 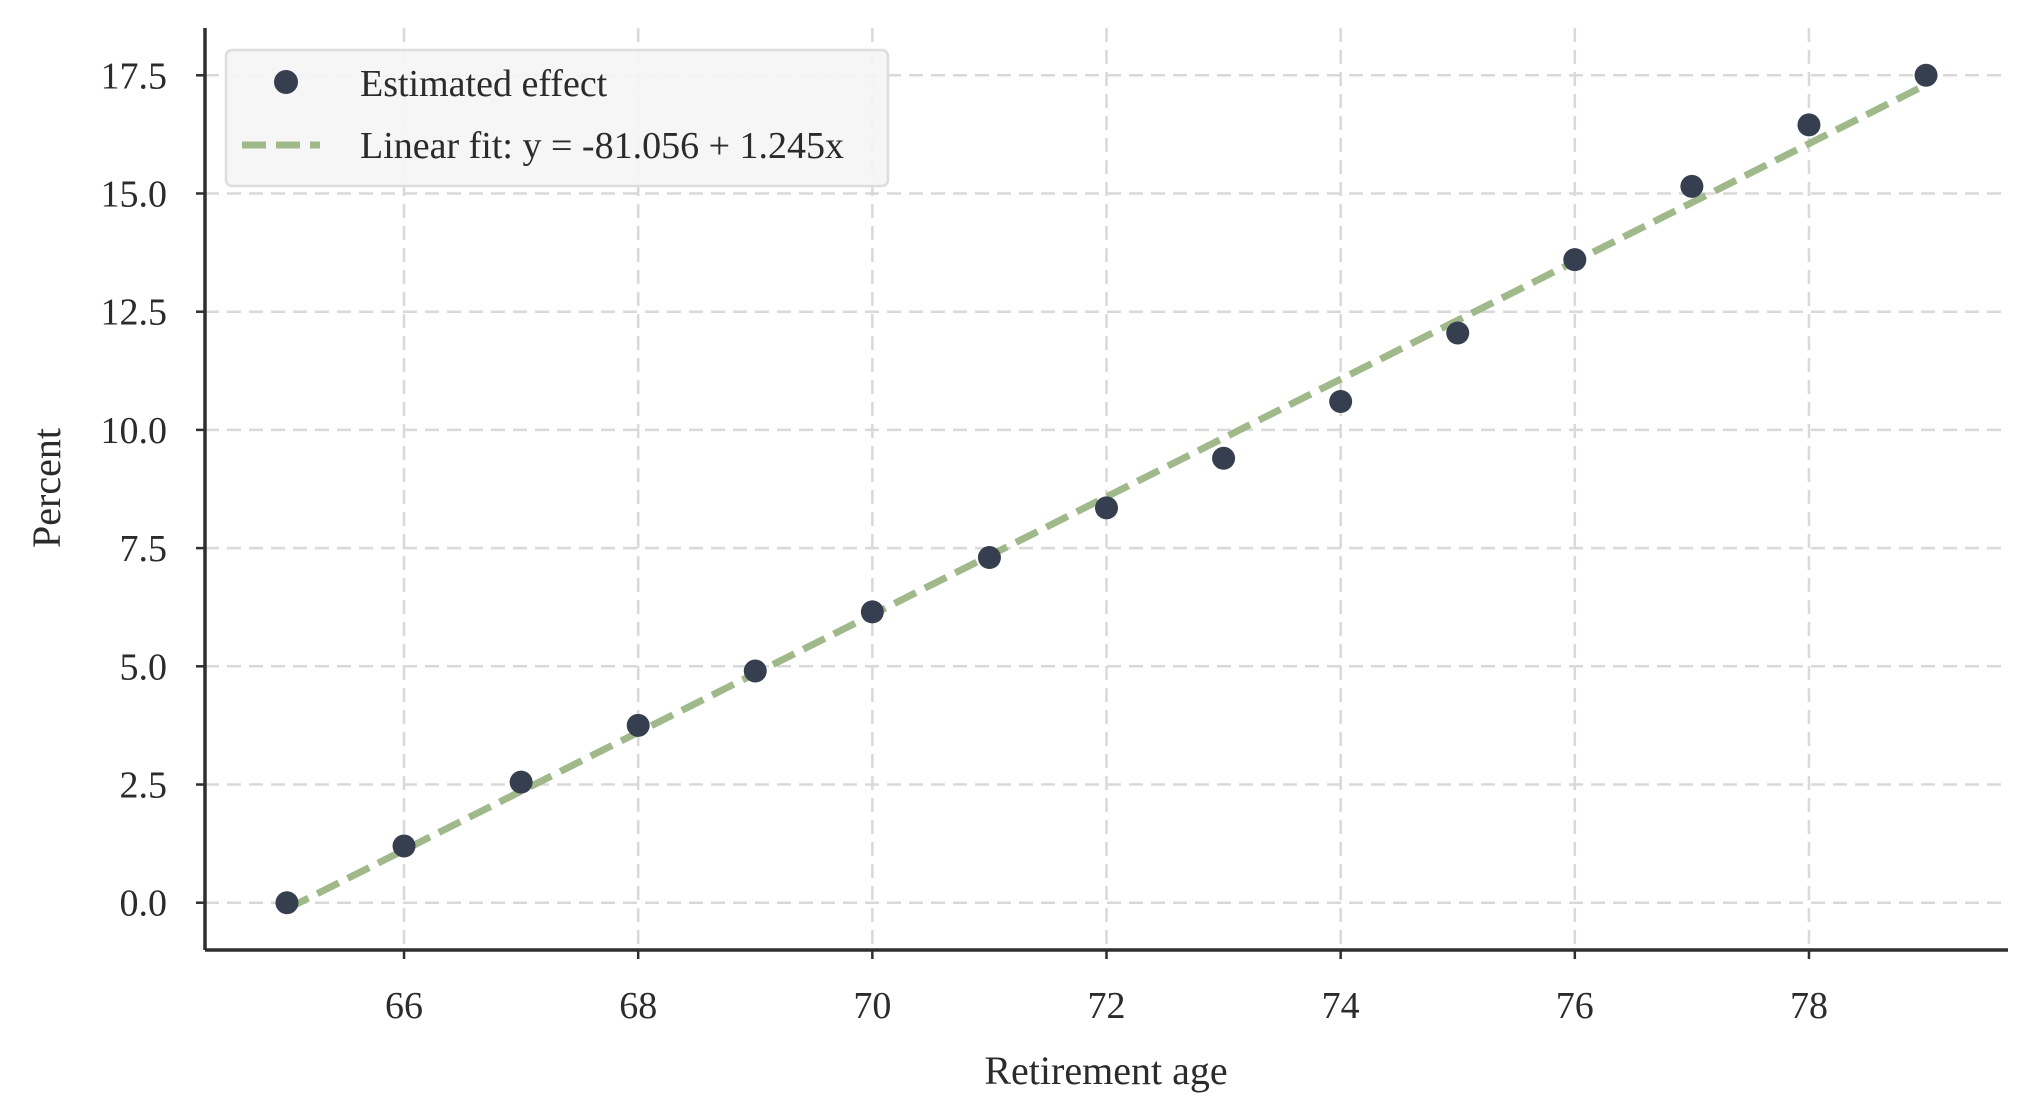 What do you see at coordinates (46, 488) in the screenshot?
I see `y-axis-label: Percent` at bounding box center [46, 488].